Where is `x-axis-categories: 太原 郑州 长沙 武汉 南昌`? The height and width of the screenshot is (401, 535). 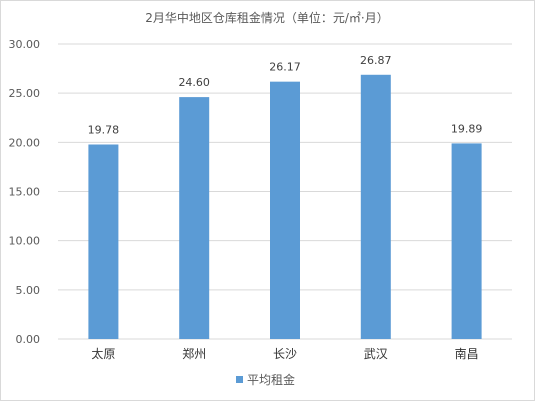 x-axis-categories: 太原 郑州 长沙 武汉 南昌 is located at coordinates (284, 353).